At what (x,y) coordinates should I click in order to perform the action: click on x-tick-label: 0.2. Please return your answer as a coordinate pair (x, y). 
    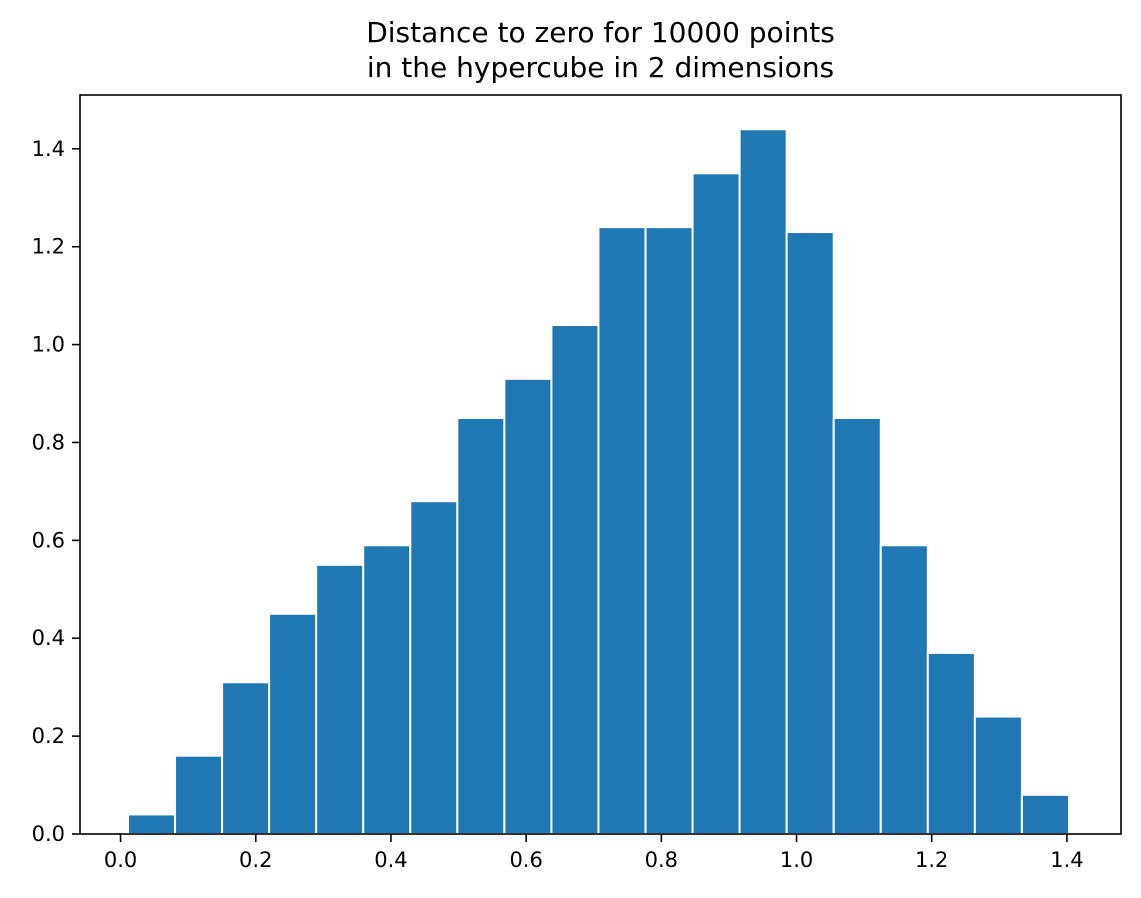
    Looking at the image, I should click on (255, 860).